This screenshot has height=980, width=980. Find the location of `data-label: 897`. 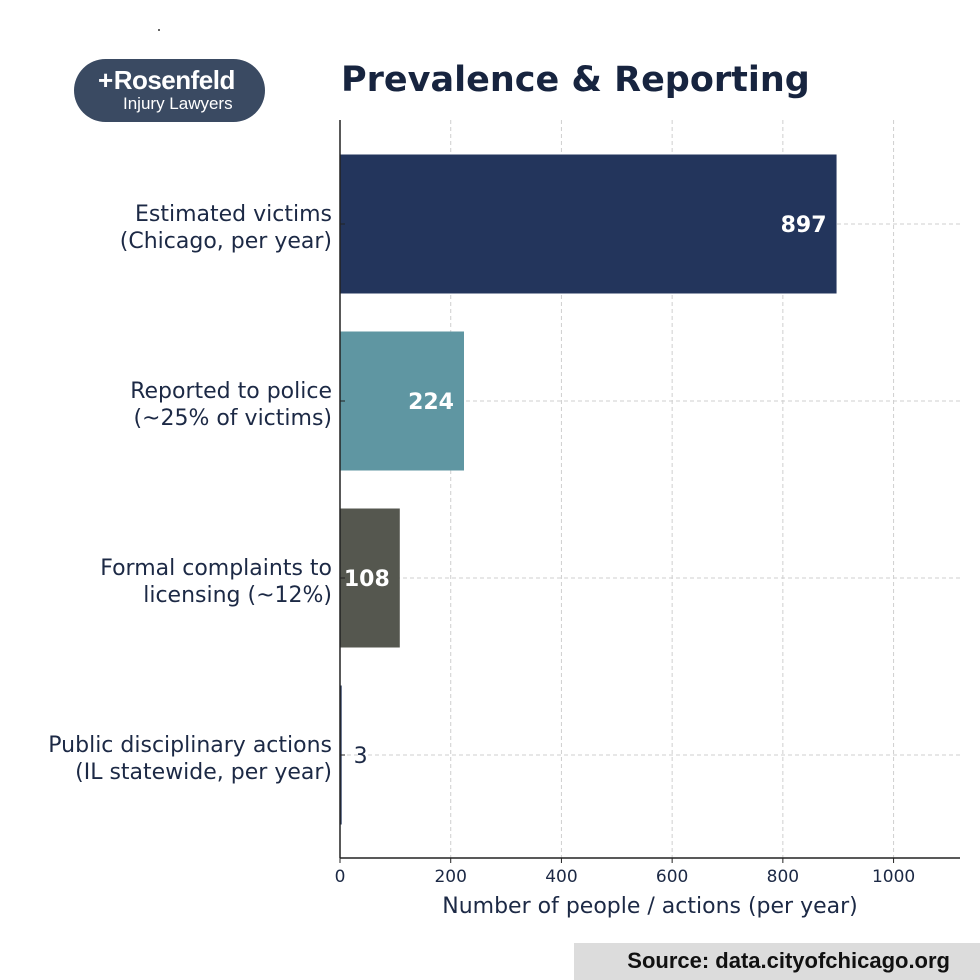

data-label: 897 is located at coordinates (804, 225).